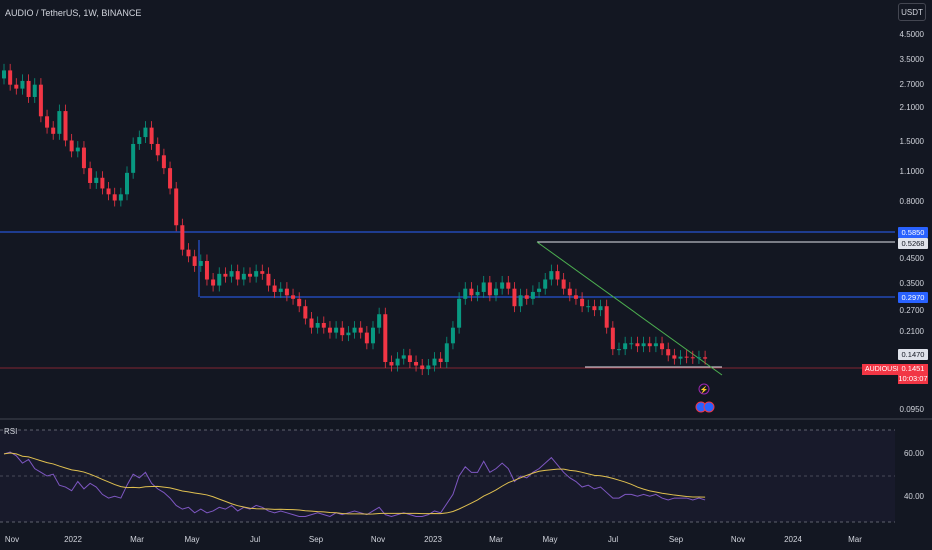 The height and width of the screenshot is (550, 932). Describe the element at coordinates (912, 12) in the screenshot. I see `currency-button: USDT` at that location.